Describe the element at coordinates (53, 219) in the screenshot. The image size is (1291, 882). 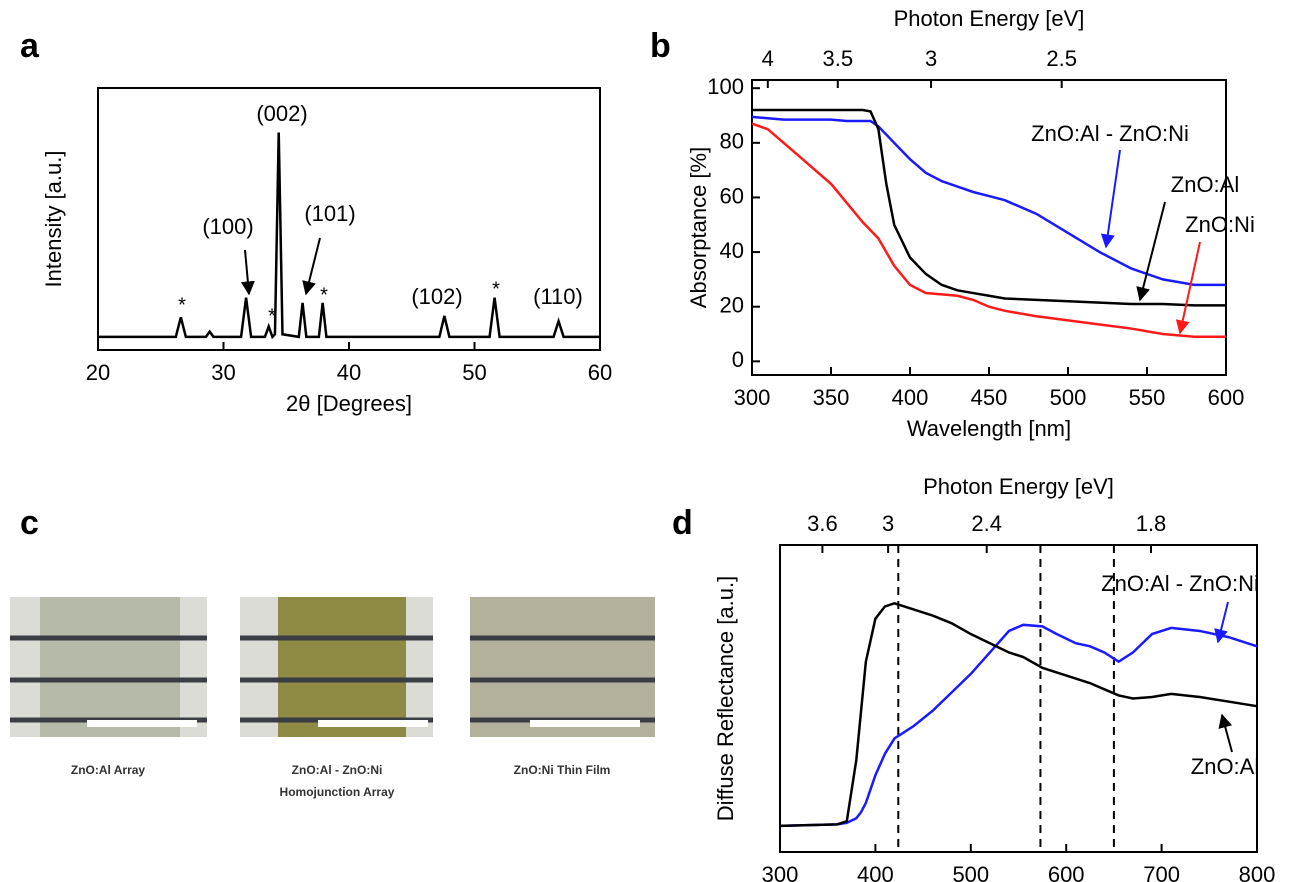
I see `y-axis-label: Intensity [a.u.]` at that location.